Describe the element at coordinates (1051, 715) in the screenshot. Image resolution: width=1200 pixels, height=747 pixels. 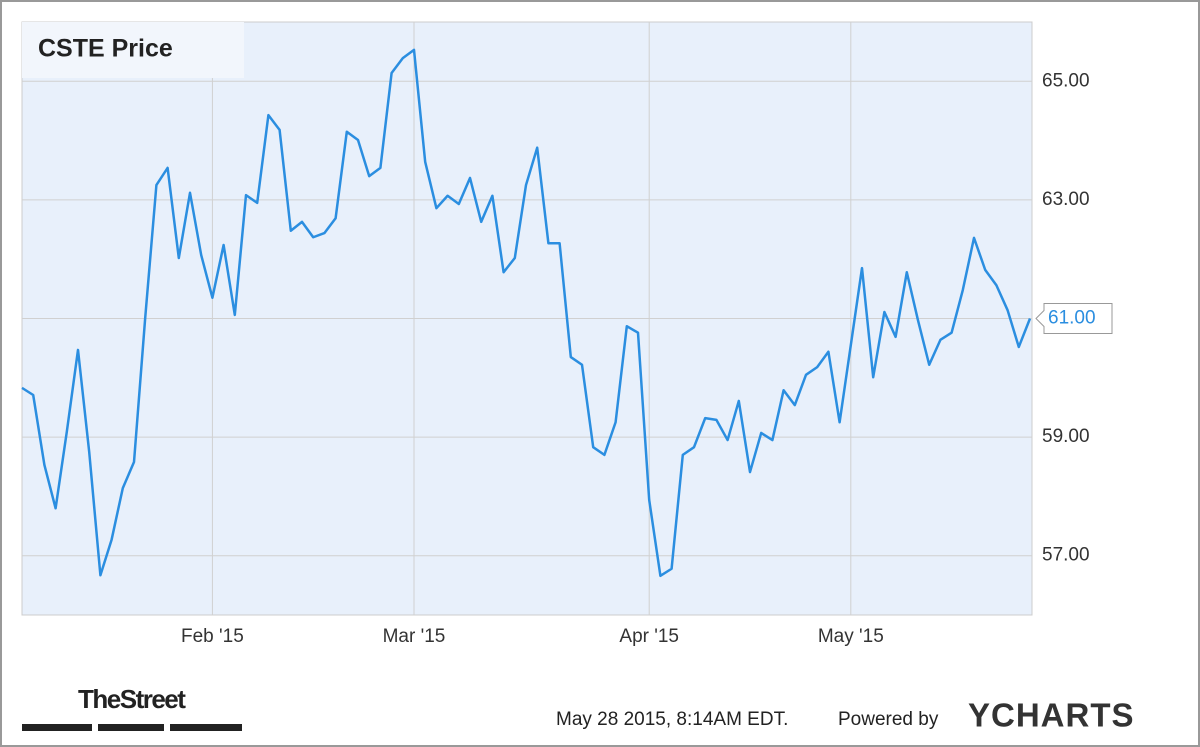
I see `brand: YCHARTS` at that location.